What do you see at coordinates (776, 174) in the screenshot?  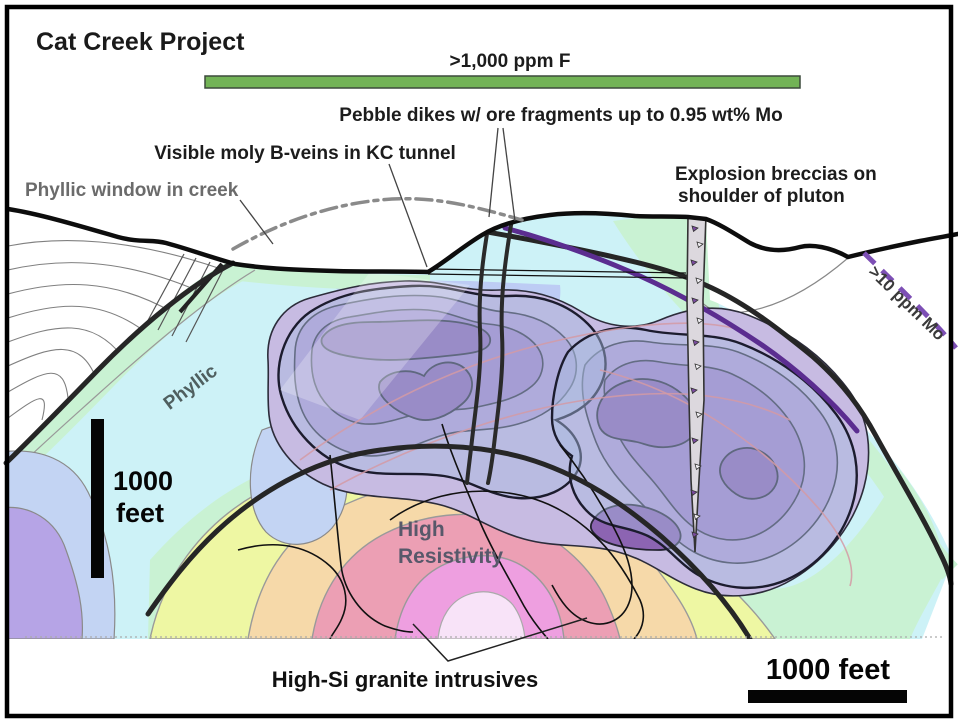 I see `explosion-breccias-label-line1: Explosion breccias on` at bounding box center [776, 174].